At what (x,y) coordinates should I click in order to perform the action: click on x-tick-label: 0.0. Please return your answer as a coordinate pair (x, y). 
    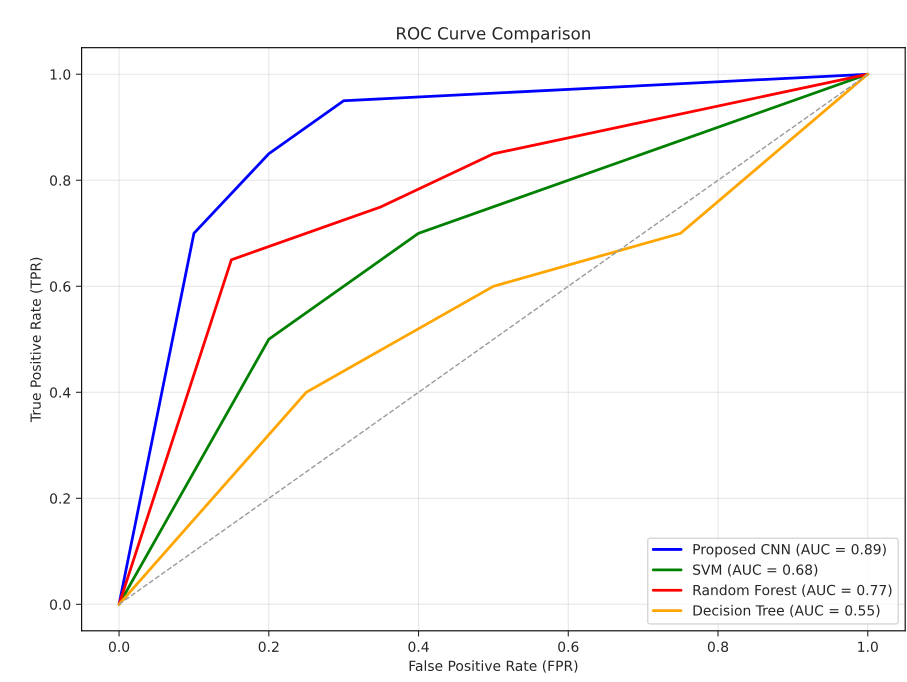
    Looking at the image, I should click on (119, 647).